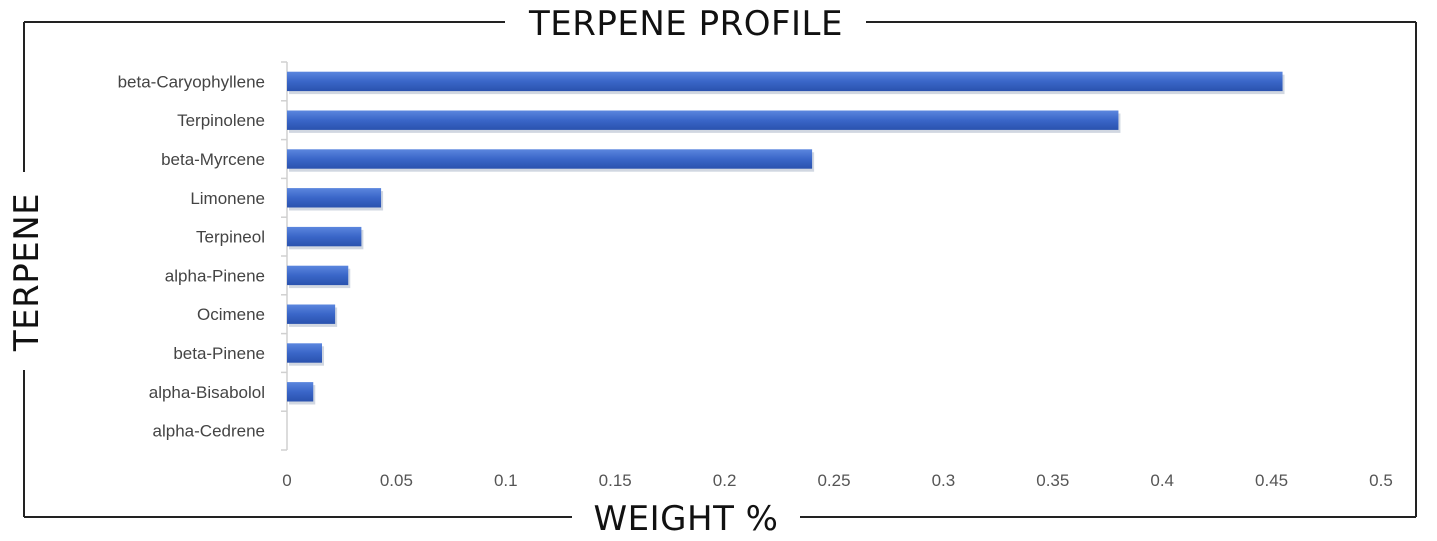 The width and height of the screenshot is (1437, 541). Describe the element at coordinates (944, 480) in the screenshot. I see `x-tick-label: 0.3` at that location.